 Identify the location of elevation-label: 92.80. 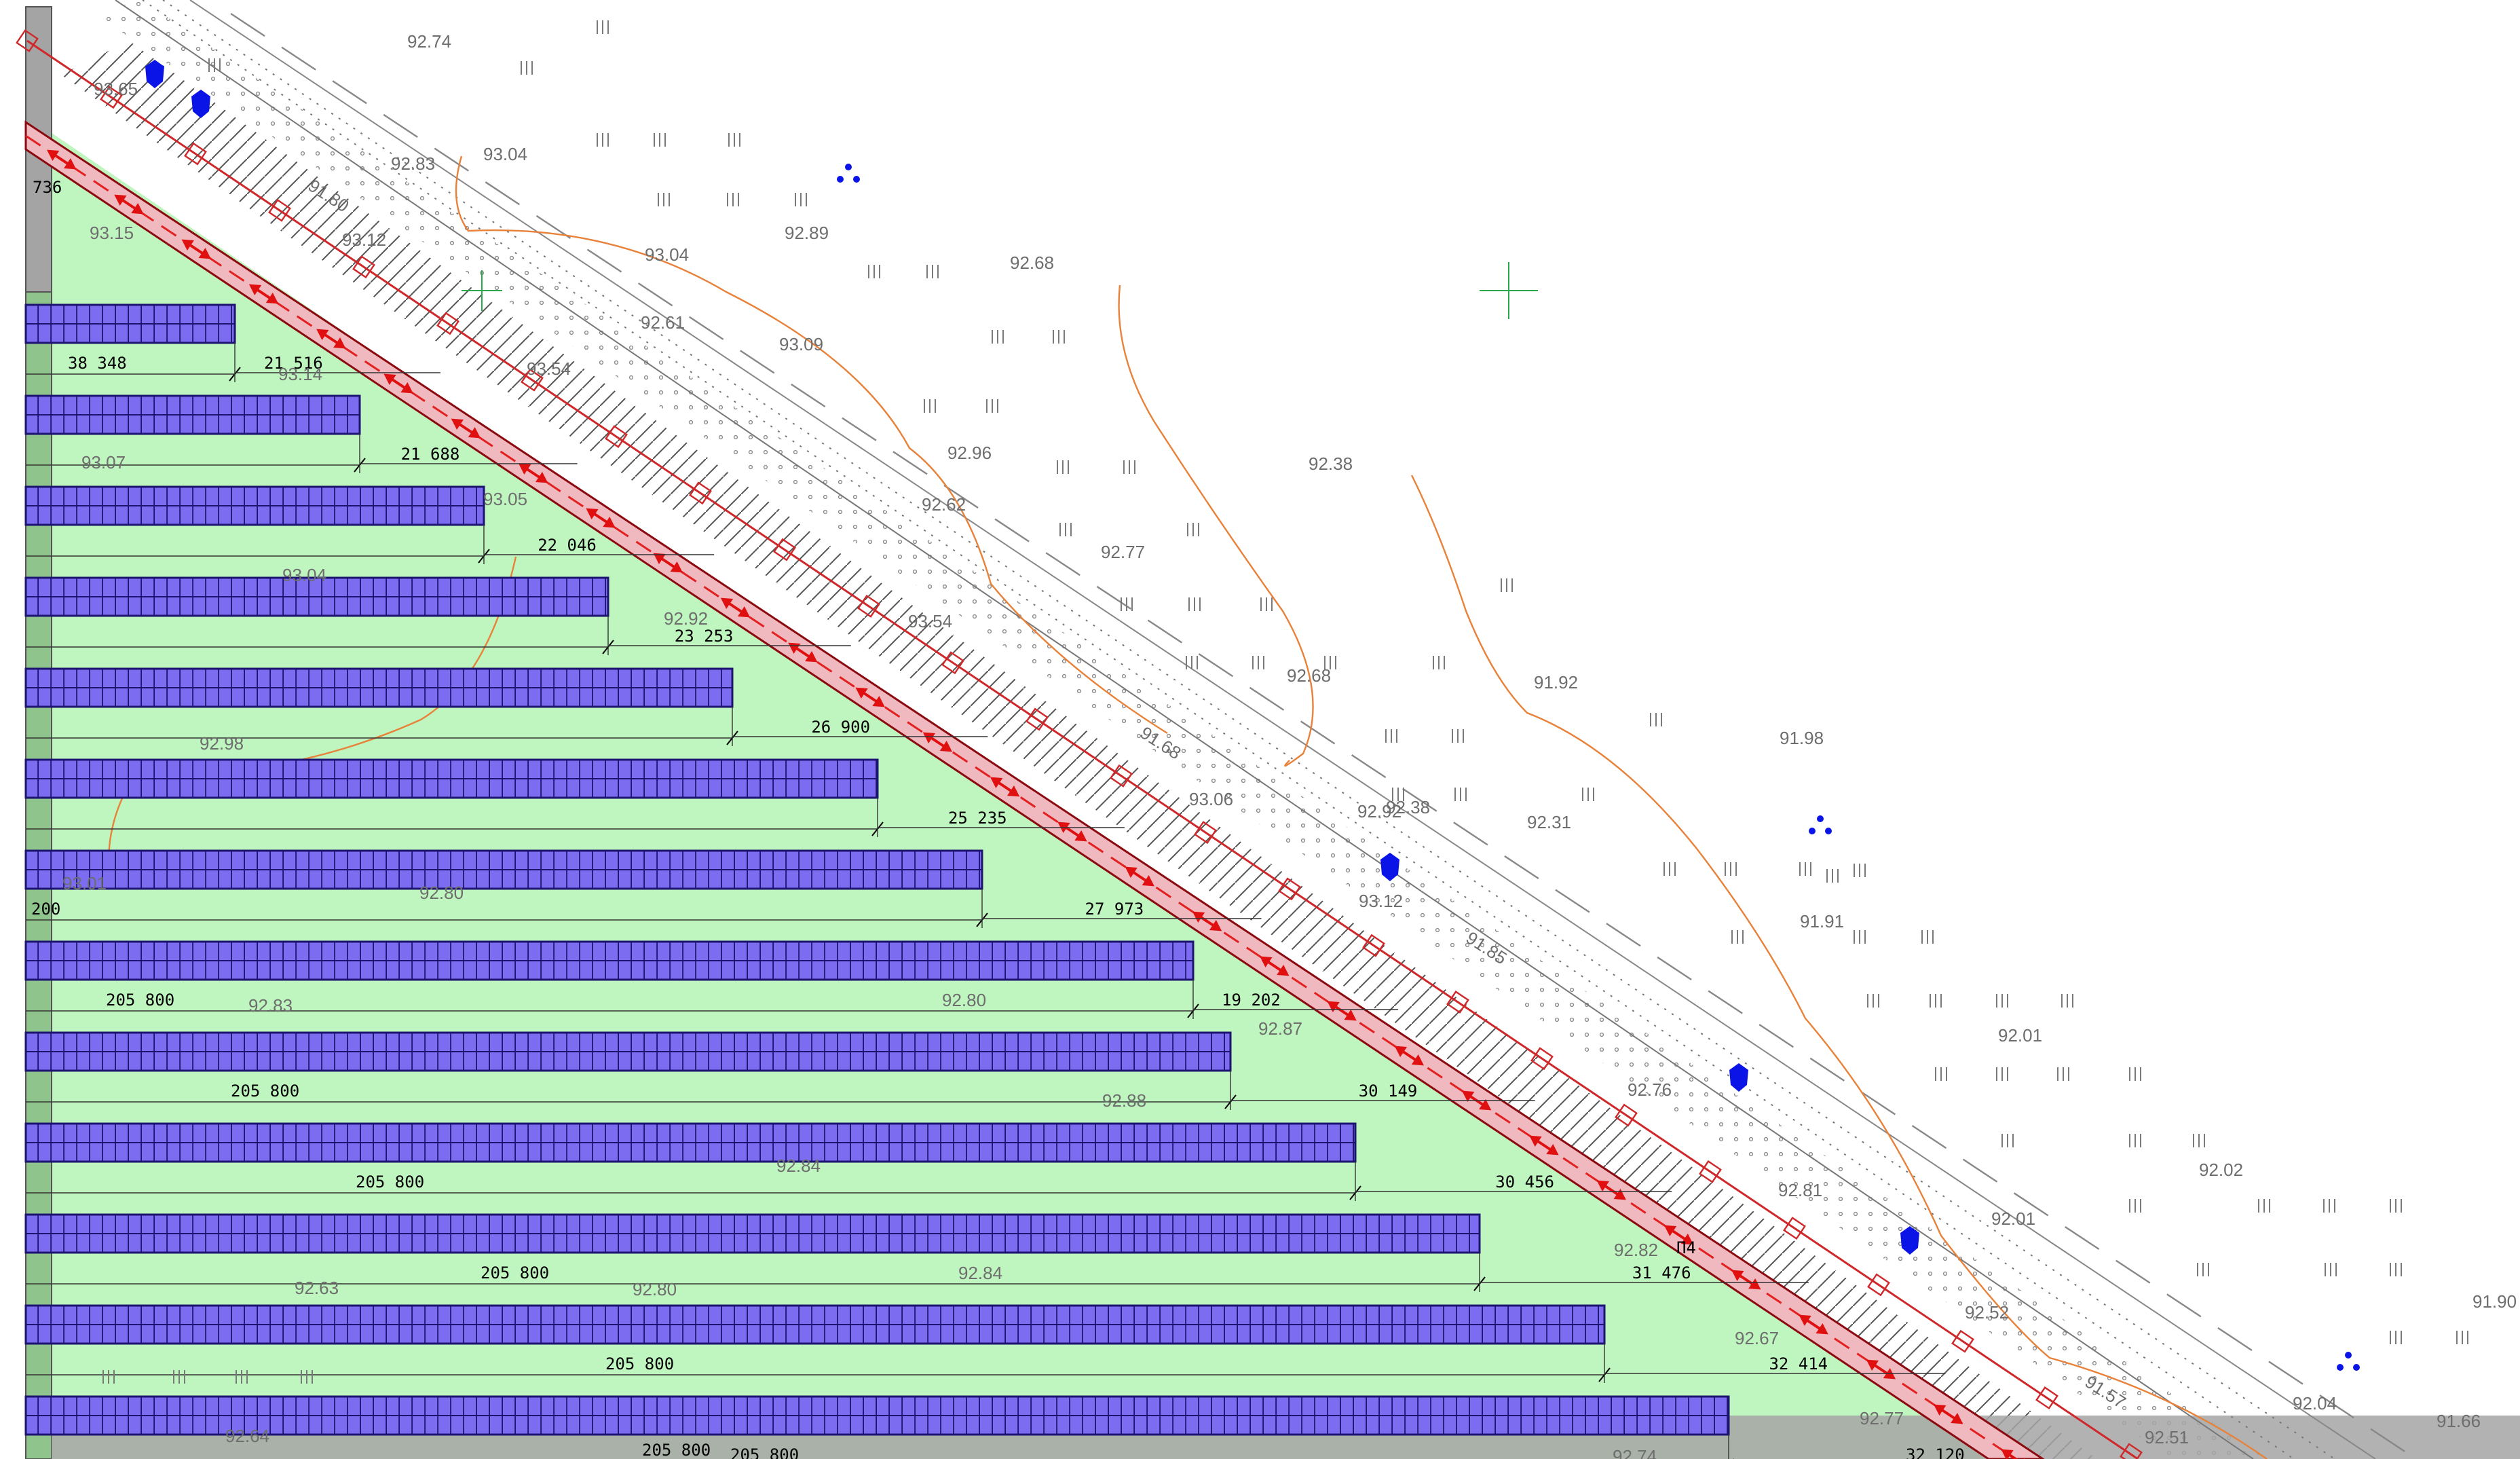
(655, 1289).